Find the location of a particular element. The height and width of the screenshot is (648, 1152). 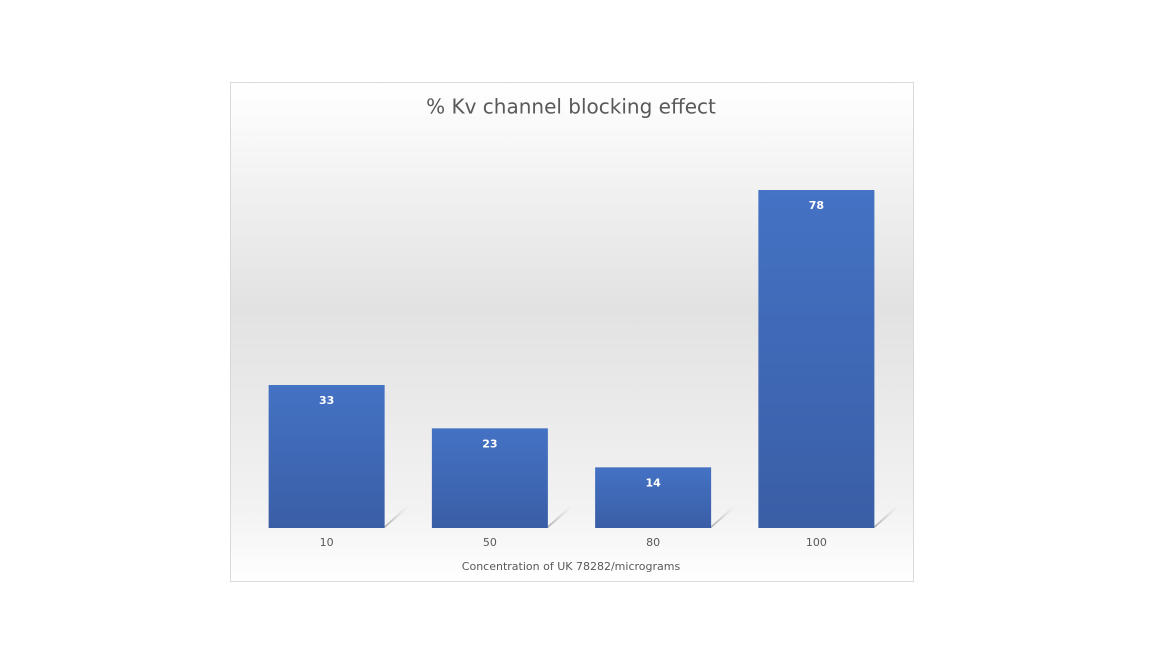

x-tick-label: 50 is located at coordinates (490, 542).